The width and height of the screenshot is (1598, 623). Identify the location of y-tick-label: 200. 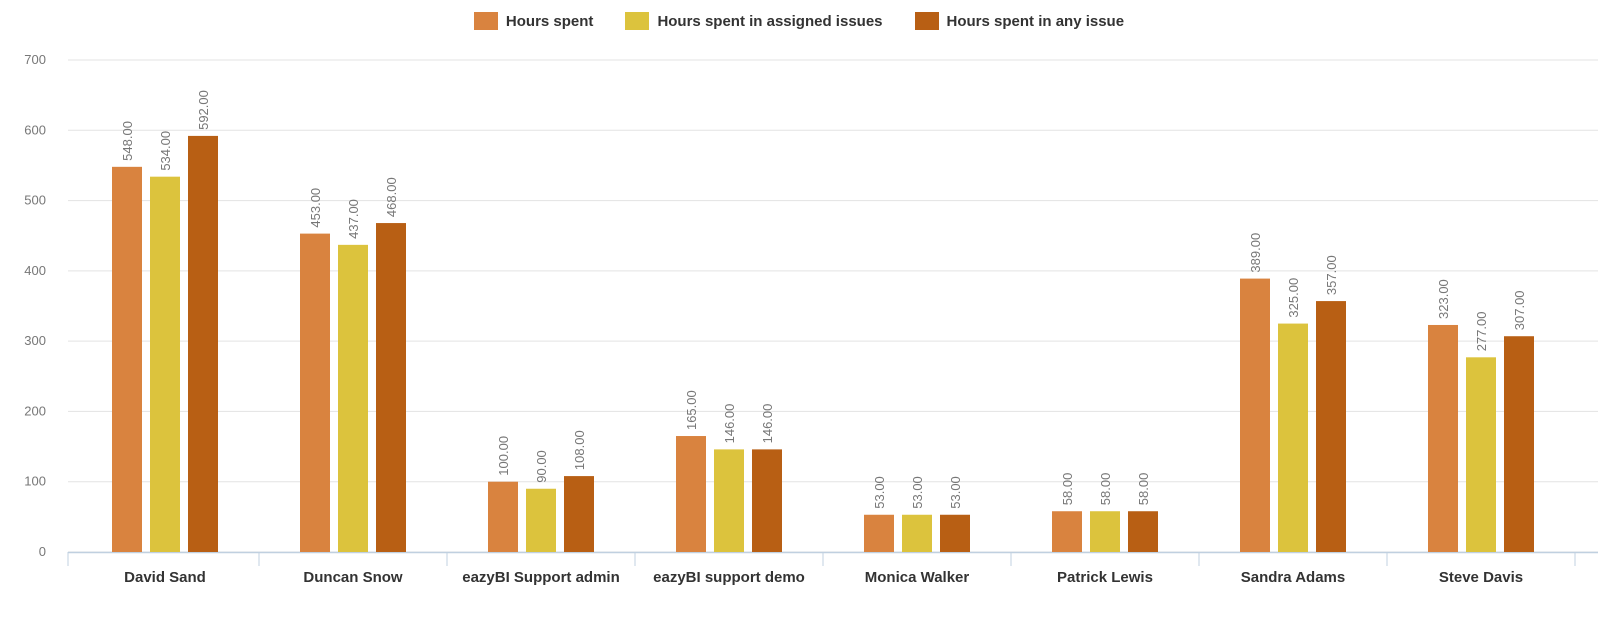
(35, 410).